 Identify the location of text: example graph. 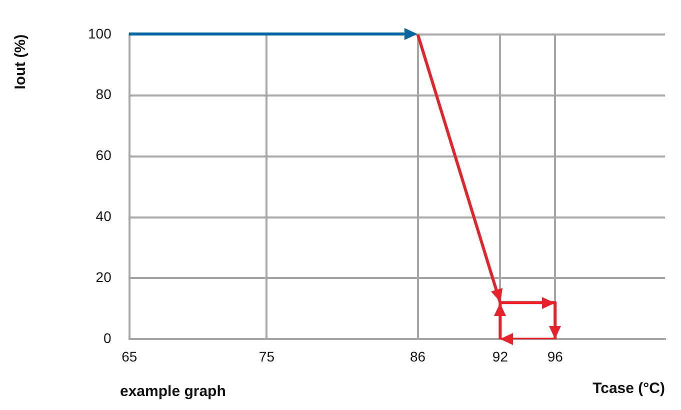
(173, 391).